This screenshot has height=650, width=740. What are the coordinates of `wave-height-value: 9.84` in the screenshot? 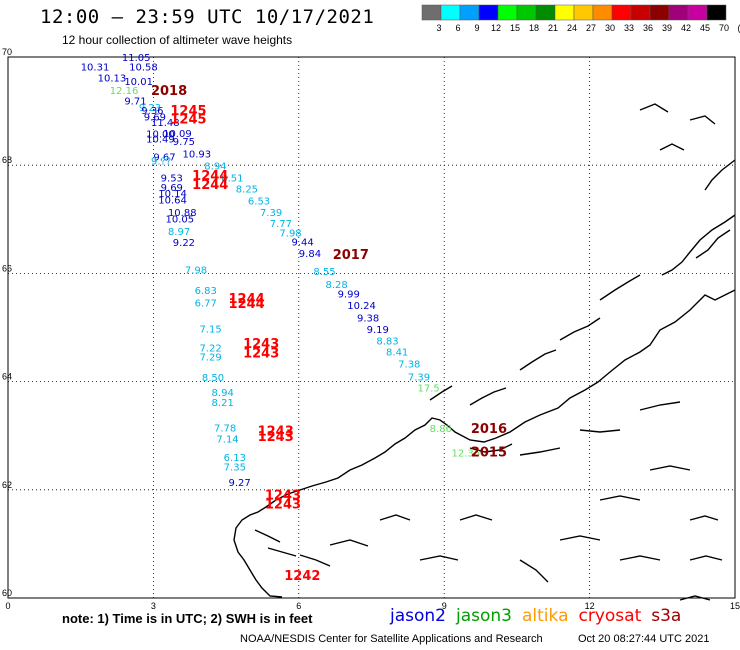 It's located at (310, 254).